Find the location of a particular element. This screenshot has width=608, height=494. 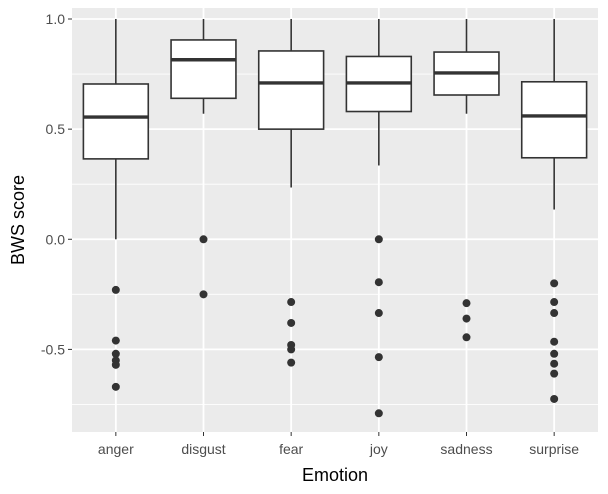

box-disgust is located at coordinates (203, 159).